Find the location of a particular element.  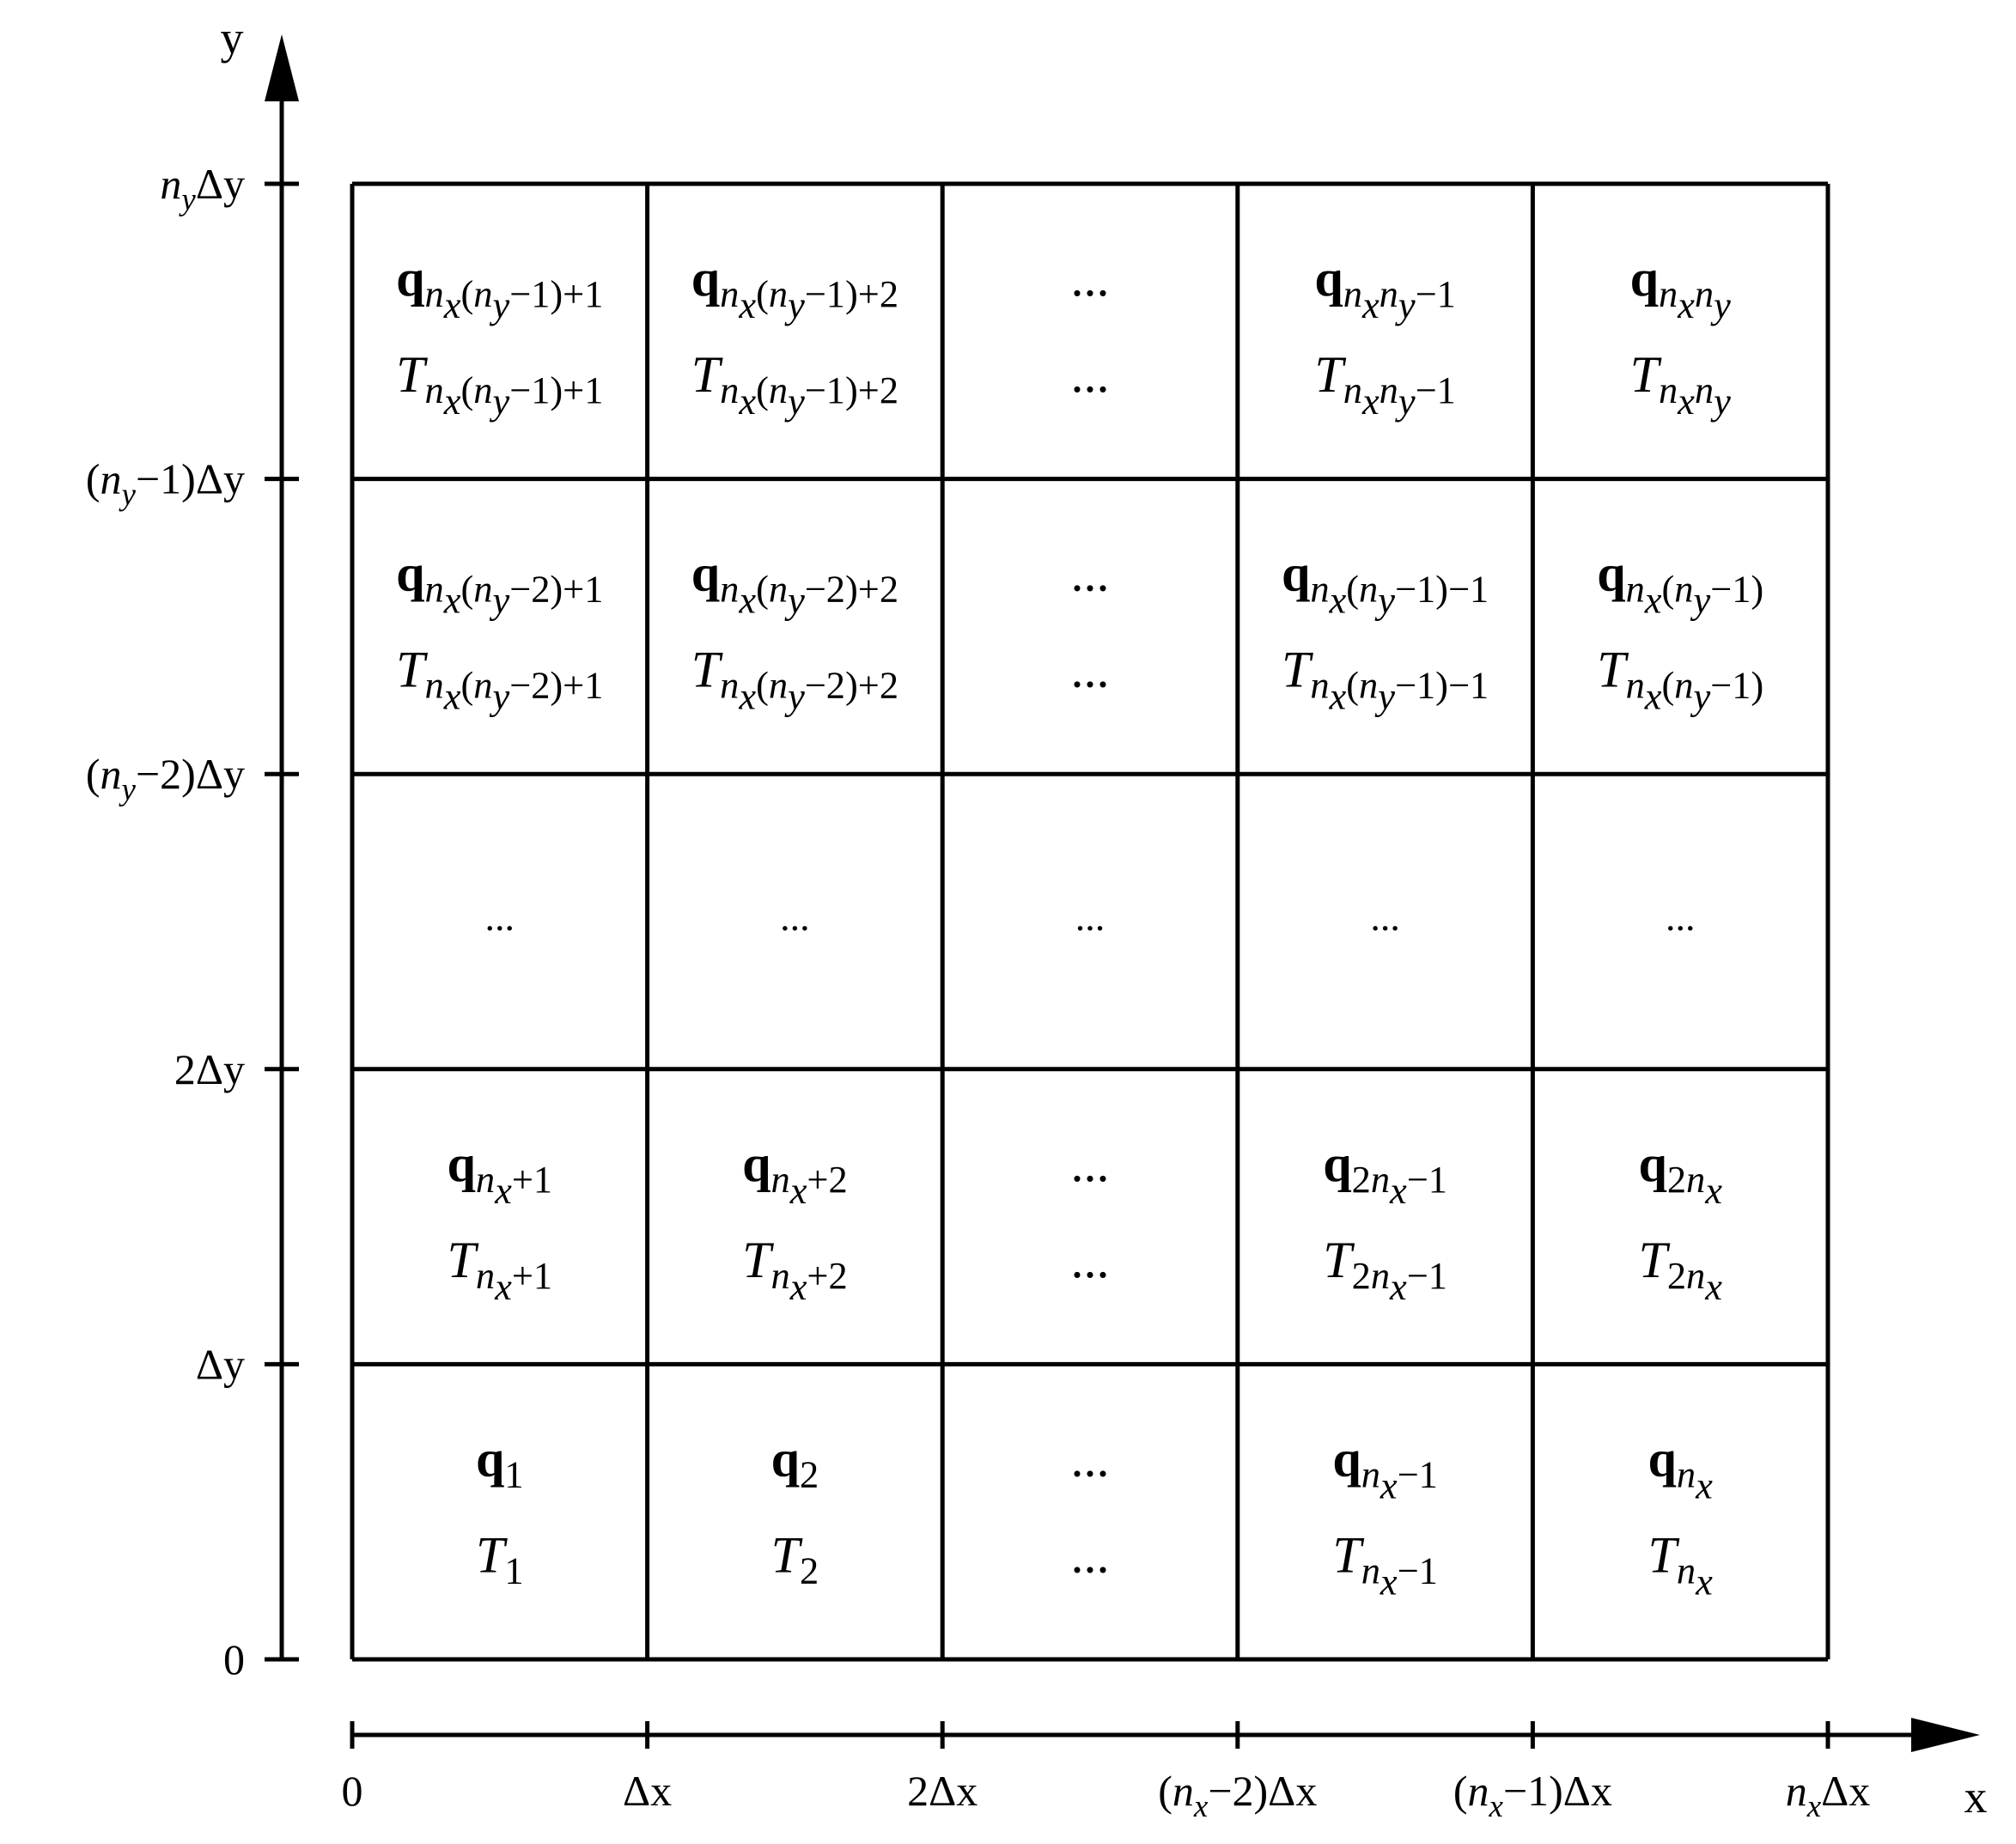

cell-t-label-part: −2)+1 is located at coordinates (556, 685).